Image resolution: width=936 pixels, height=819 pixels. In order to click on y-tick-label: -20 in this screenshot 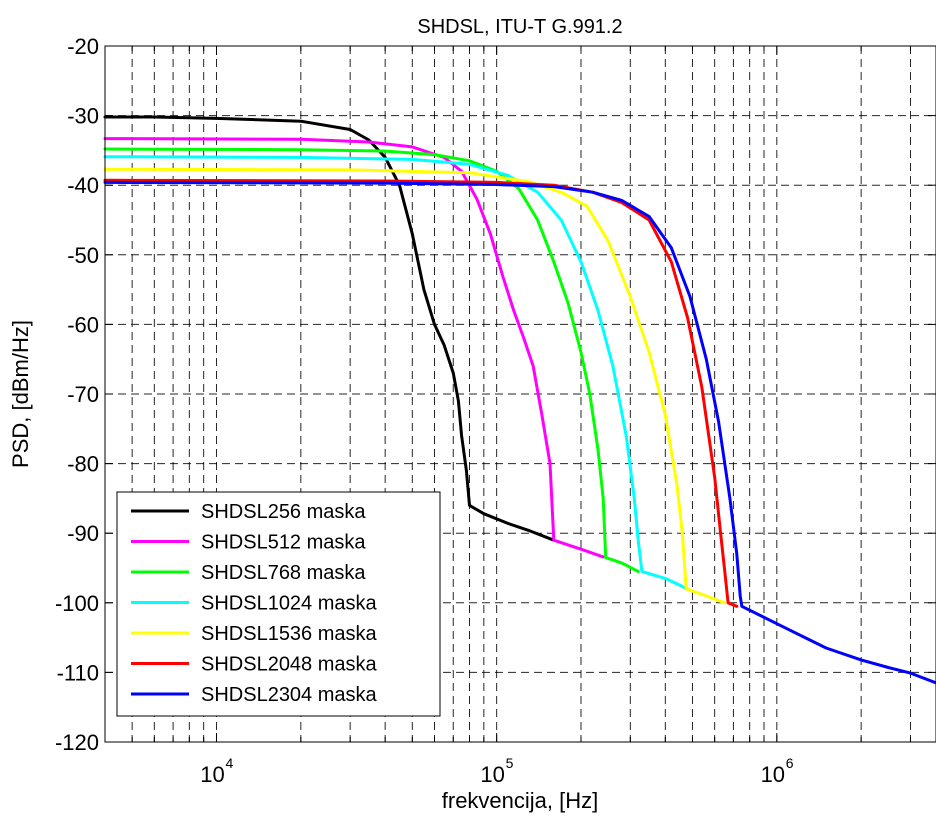, I will do `click(83, 46)`.